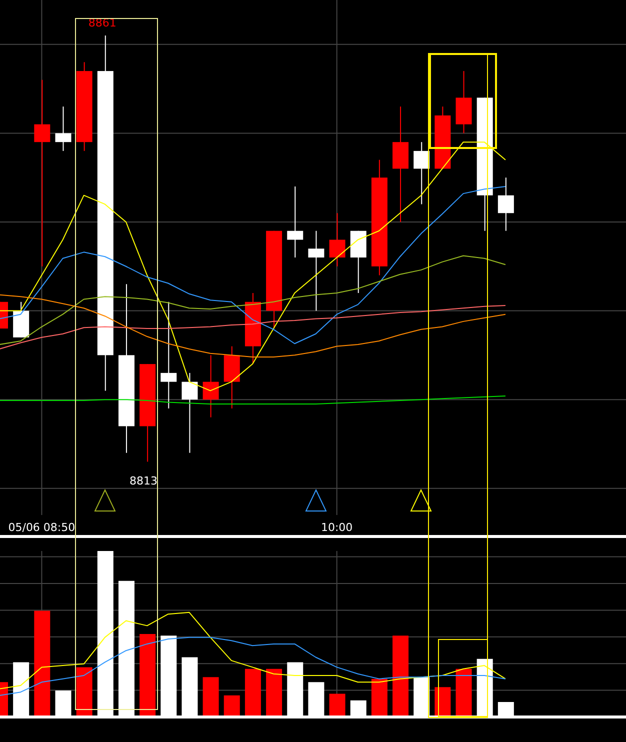  I want to click on x-tick-label: 05/06 08:50, so click(42, 527).